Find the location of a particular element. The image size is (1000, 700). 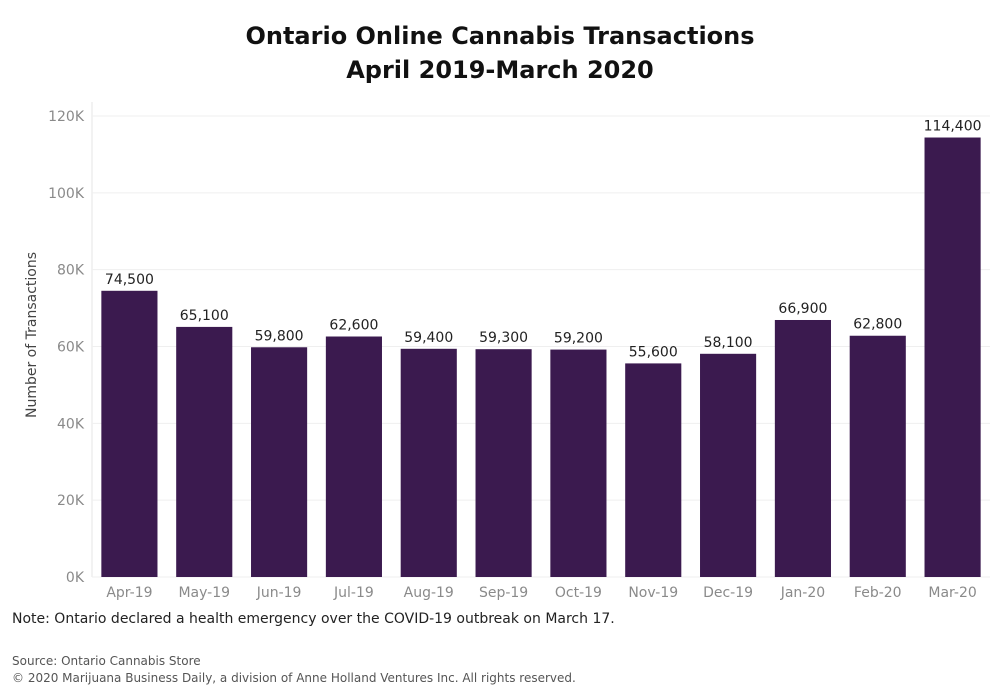

source-text: Source: Ontario Cannabis Store is located at coordinates (106, 661).